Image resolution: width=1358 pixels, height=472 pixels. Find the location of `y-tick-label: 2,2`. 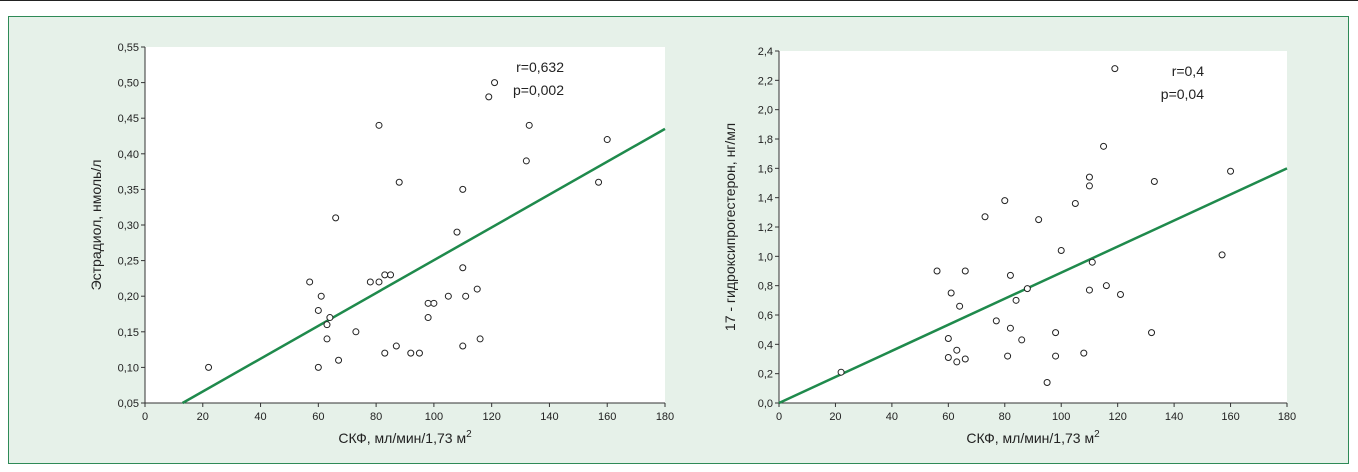

y-tick-label: 2,2 is located at coordinates (765, 81).